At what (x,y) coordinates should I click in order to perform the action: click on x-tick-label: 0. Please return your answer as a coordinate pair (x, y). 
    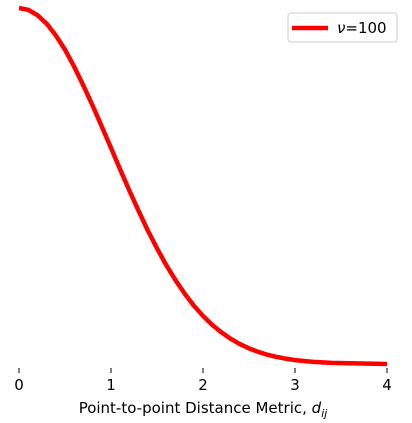
    Looking at the image, I should click on (19, 385).